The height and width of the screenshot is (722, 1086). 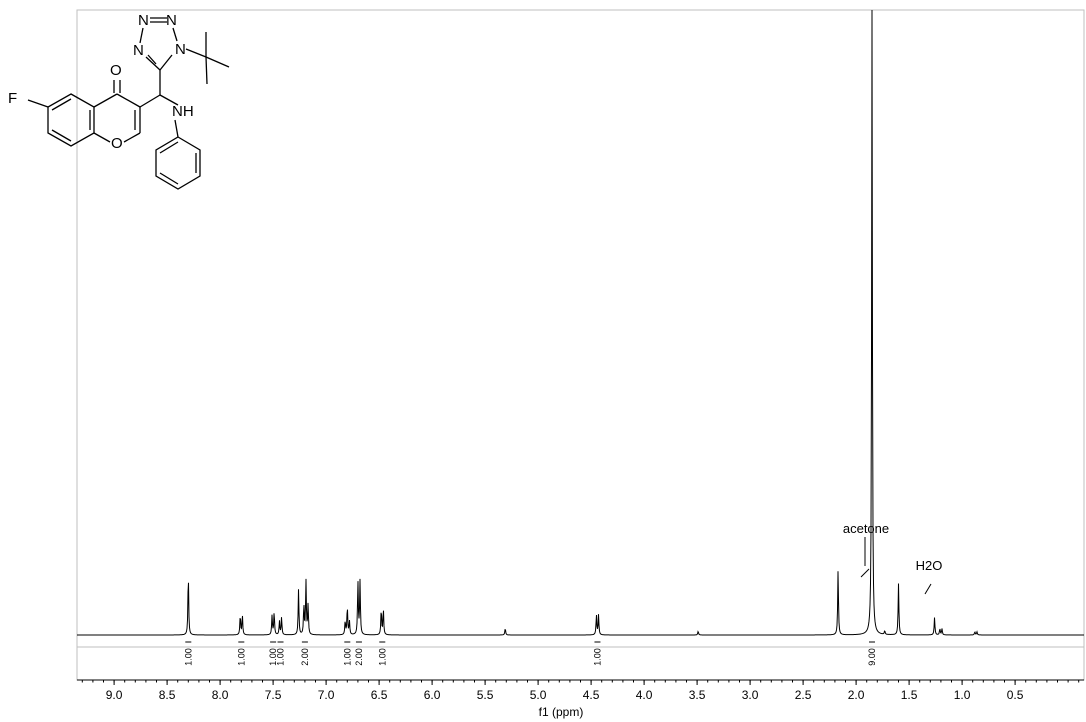 What do you see at coordinates (143, 20) in the screenshot?
I see `atom-label-n-tetrazole-3: N` at bounding box center [143, 20].